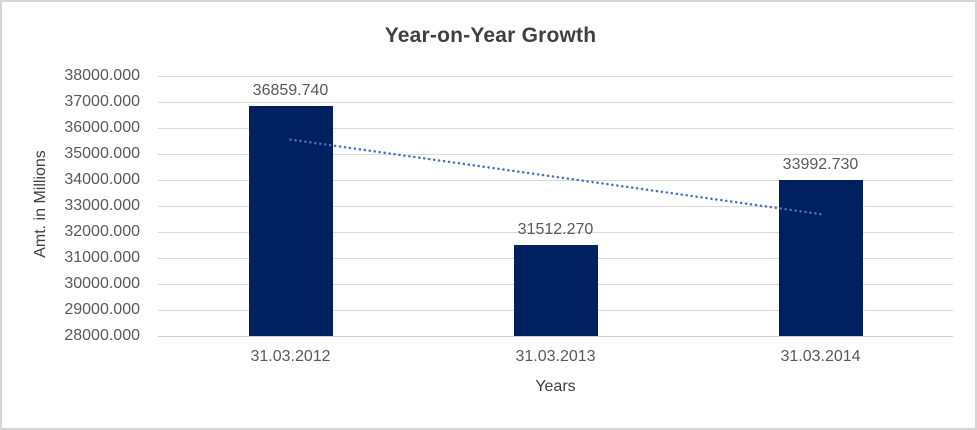  I want to click on x-axis-category-label: 31.03.2012, so click(290, 356).